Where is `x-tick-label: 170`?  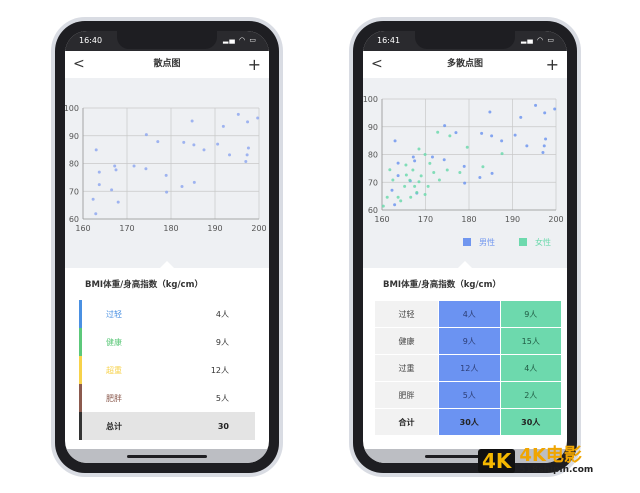 x-tick-label: 170 is located at coordinates (425, 219).